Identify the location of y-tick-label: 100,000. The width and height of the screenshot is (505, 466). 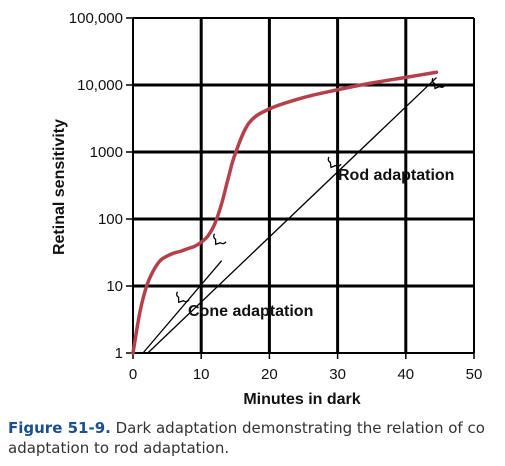
(96, 18).